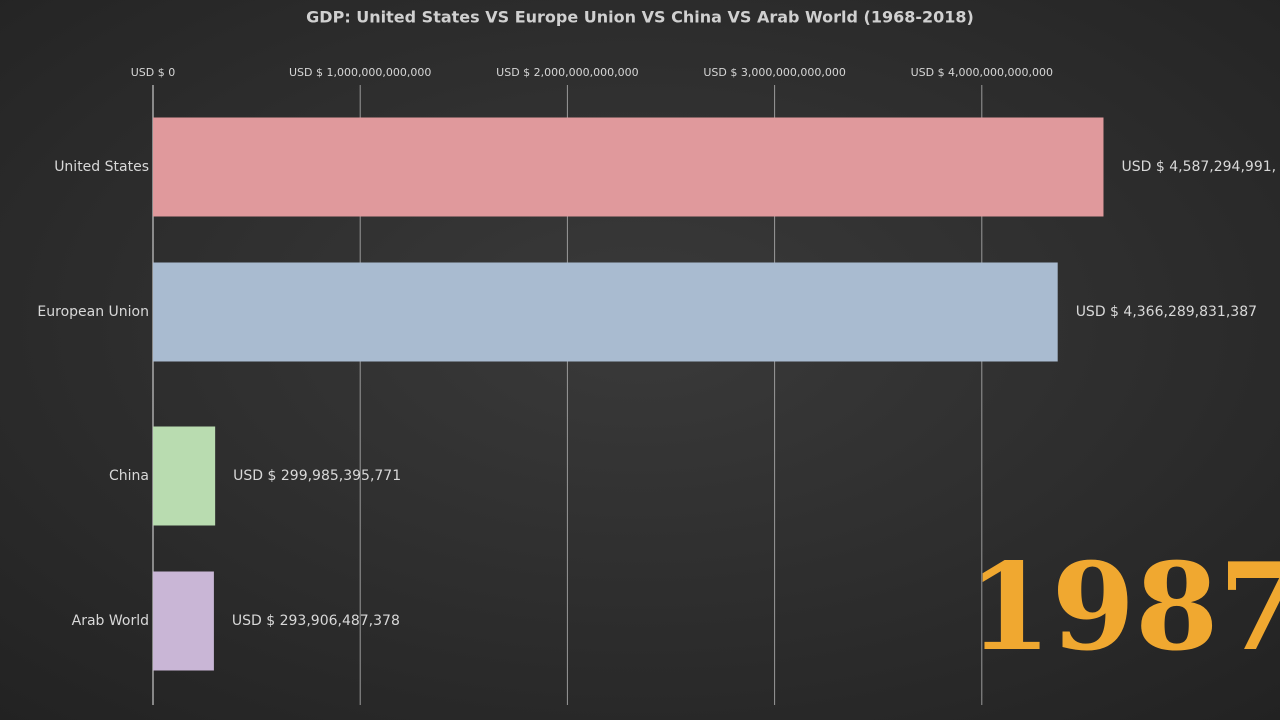 Image resolution: width=1280 pixels, height=720 pixels. What do you see at coordinates (317, 476) in the screenshot?
I see `value-label: USD $ 299,985,395,771` at bounding box center [317, 476].